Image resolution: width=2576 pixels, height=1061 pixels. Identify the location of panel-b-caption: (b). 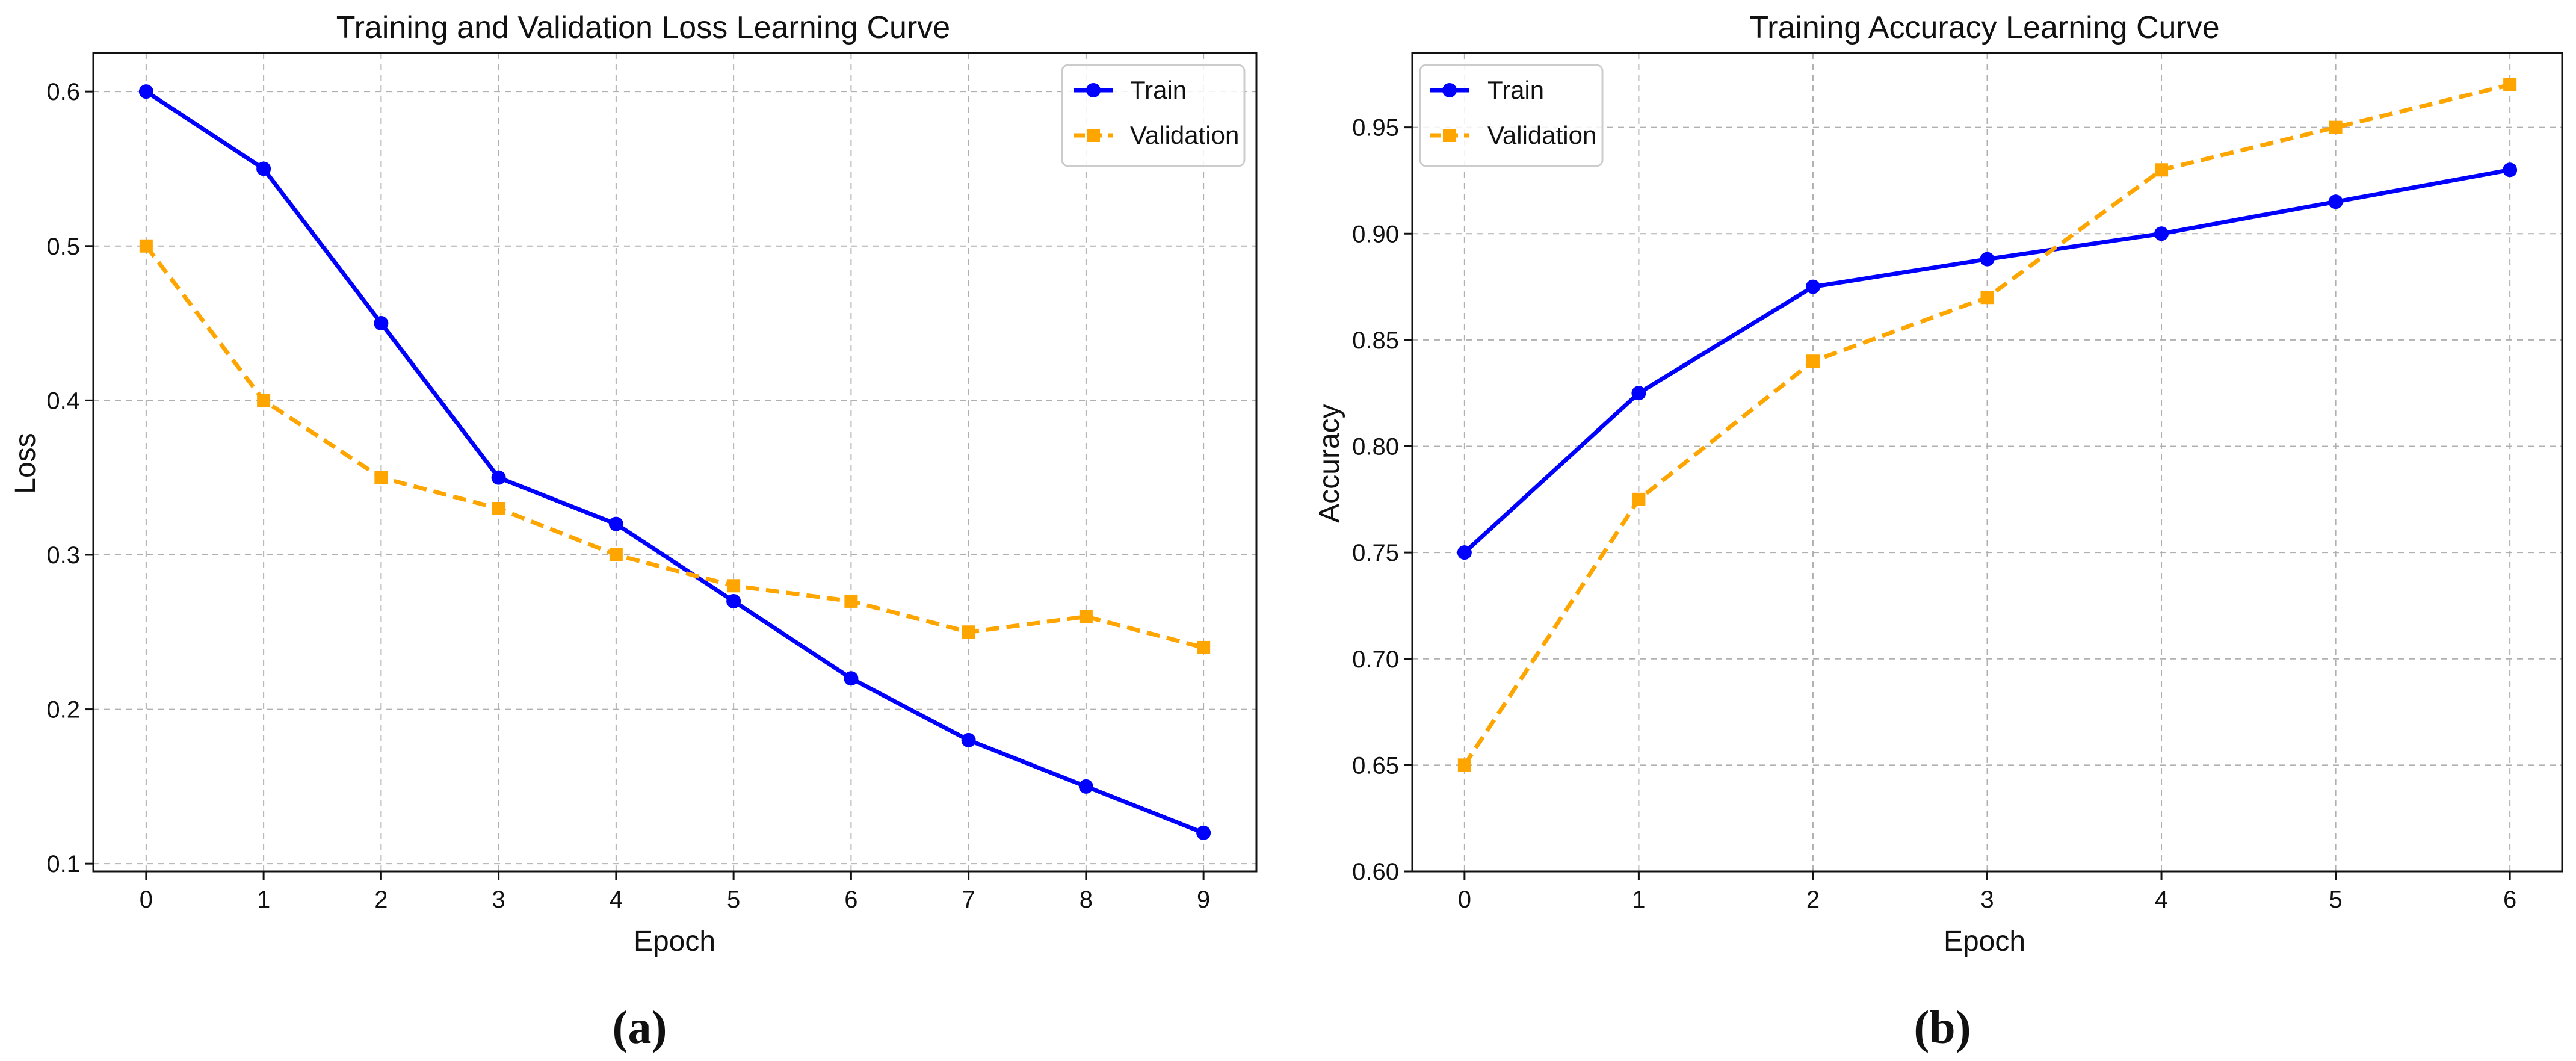
(1942, 1027).